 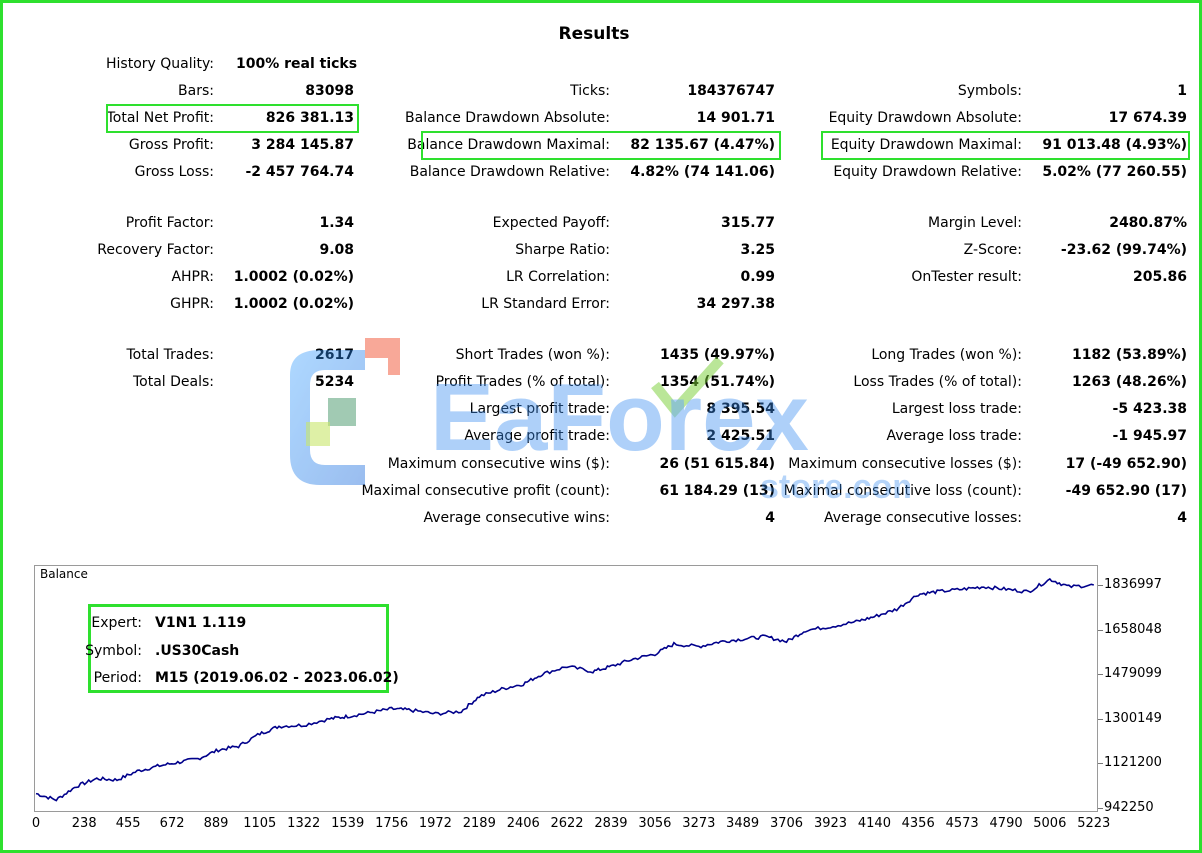 What do you see at coordinates (522, 382) in the screenshot?
I see `profit-trades-label: Profit Trades (% of total):` at bounding box center [522, 382].